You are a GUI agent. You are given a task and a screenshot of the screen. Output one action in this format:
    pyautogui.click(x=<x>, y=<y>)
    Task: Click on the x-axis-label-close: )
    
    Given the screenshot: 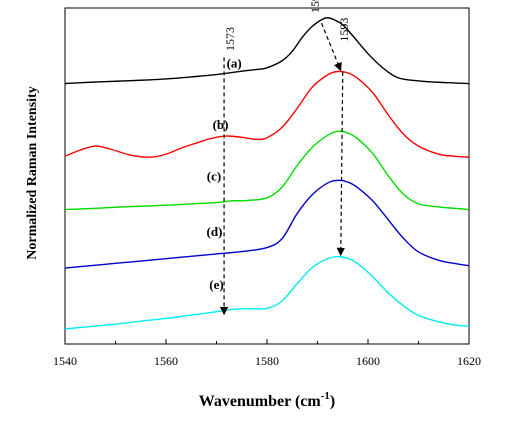 What is the action you would take?
    pyautogui.click(x=332, y=401)
    